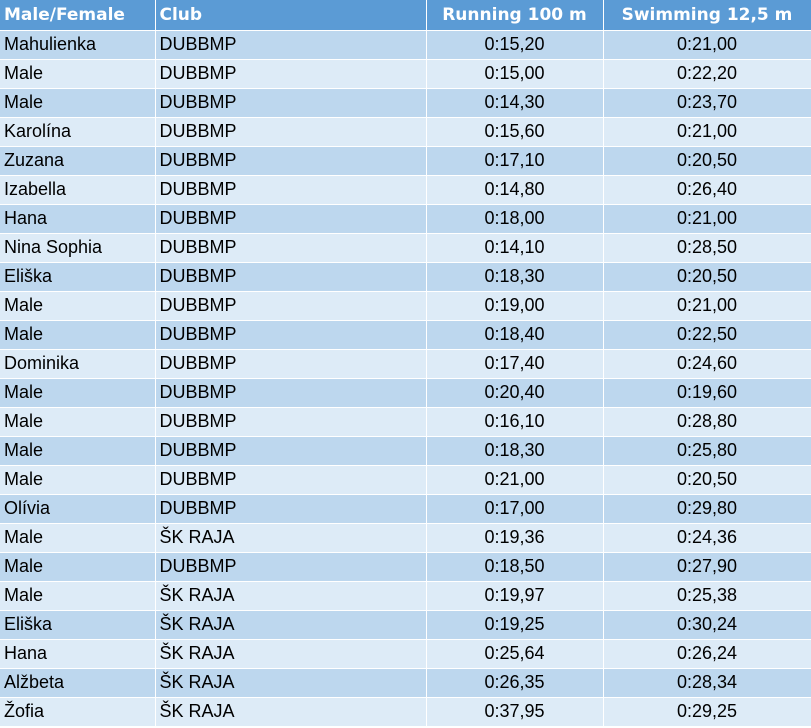 This screenshot has height=728, width=811. I want to click on cell-running-time: 0:26,35, so click(515, 683).